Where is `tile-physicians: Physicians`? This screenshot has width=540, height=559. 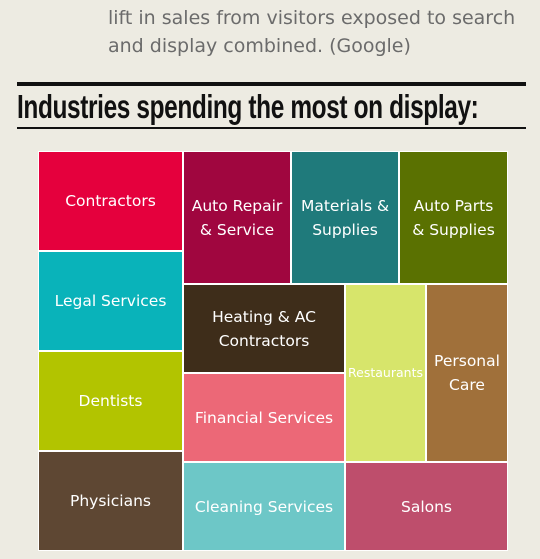 tile-physicians: Physicians is located at coordinates (110, 501).